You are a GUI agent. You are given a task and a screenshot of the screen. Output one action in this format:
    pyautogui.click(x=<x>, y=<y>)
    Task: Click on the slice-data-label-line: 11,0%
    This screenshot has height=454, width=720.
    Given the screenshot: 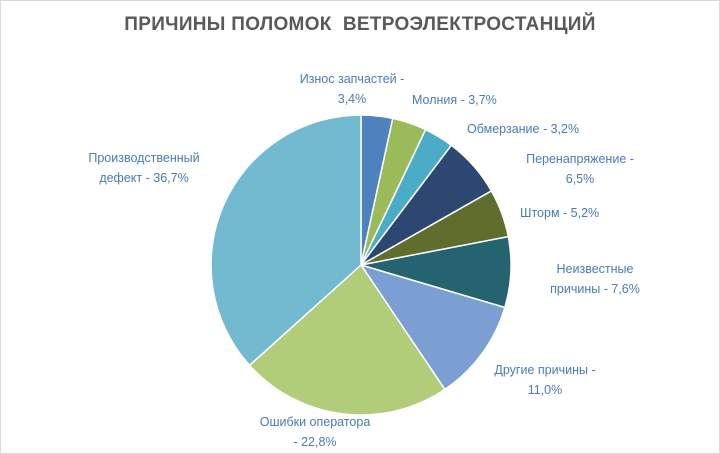 What is the action you would take?
    pyautogui.click(x=545, y=390)
    